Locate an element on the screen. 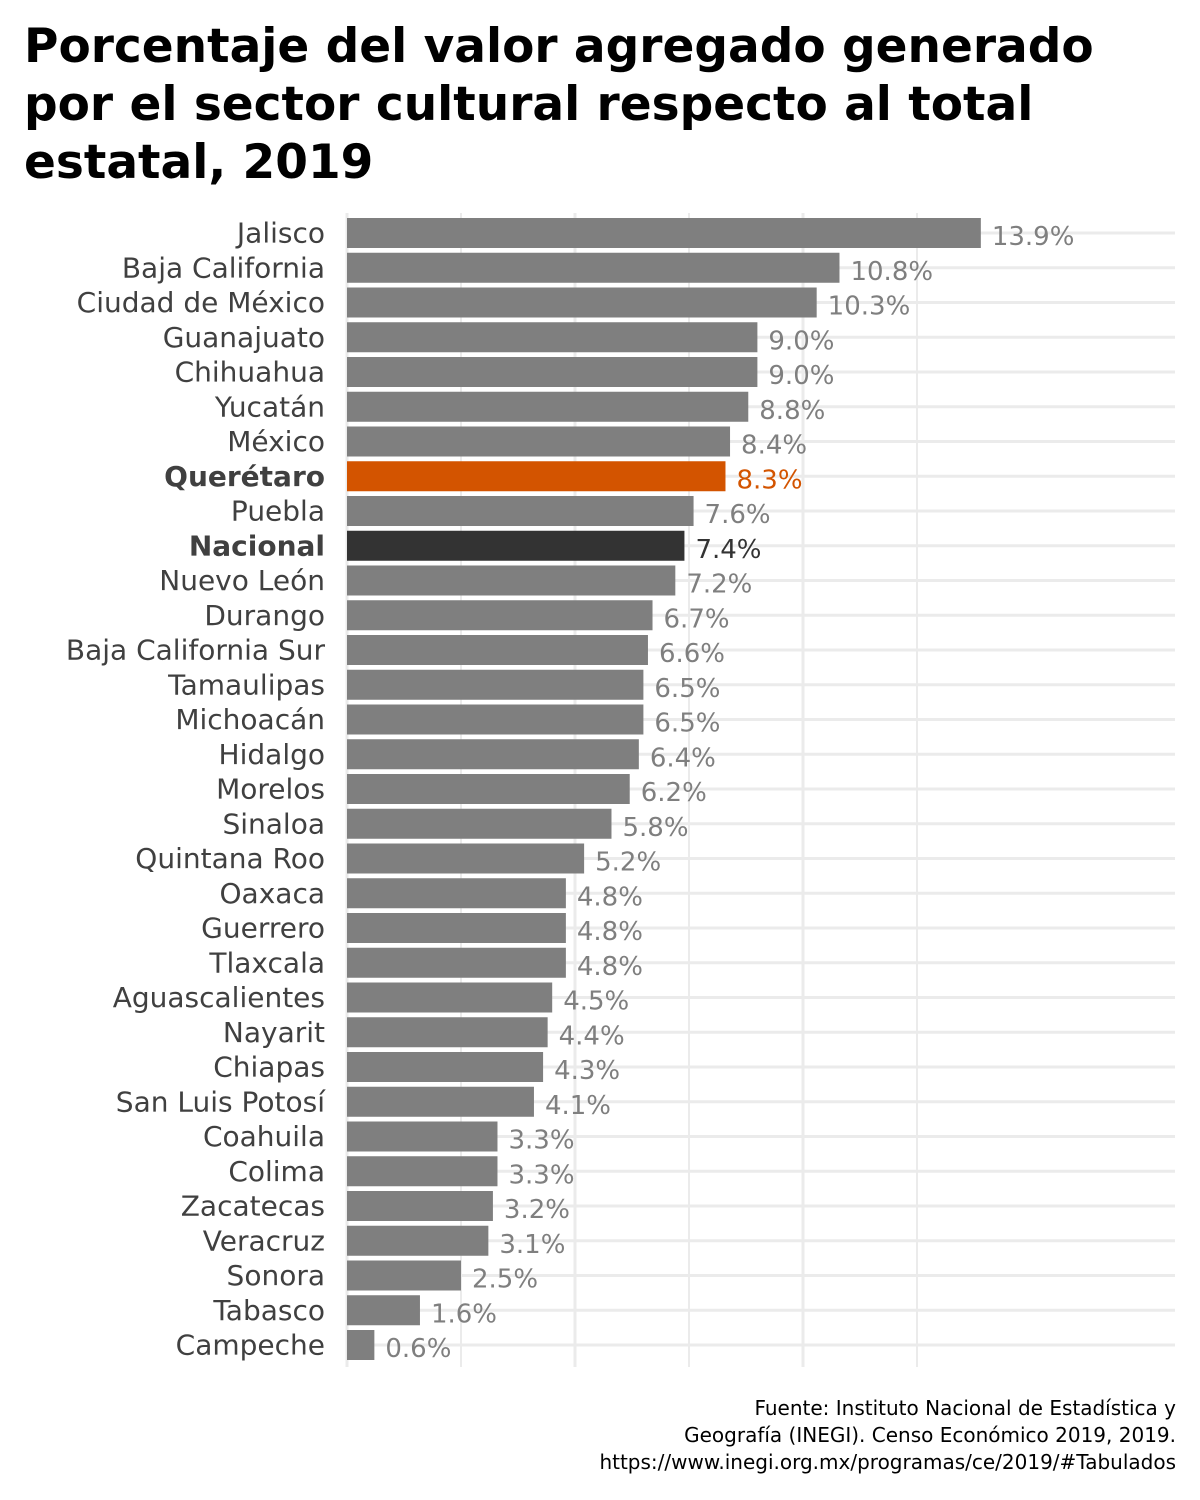 Image resolution: width=1200 pixels, height=1500 pixels. category-label: Veracruz is located at coordinates (264, 1240).